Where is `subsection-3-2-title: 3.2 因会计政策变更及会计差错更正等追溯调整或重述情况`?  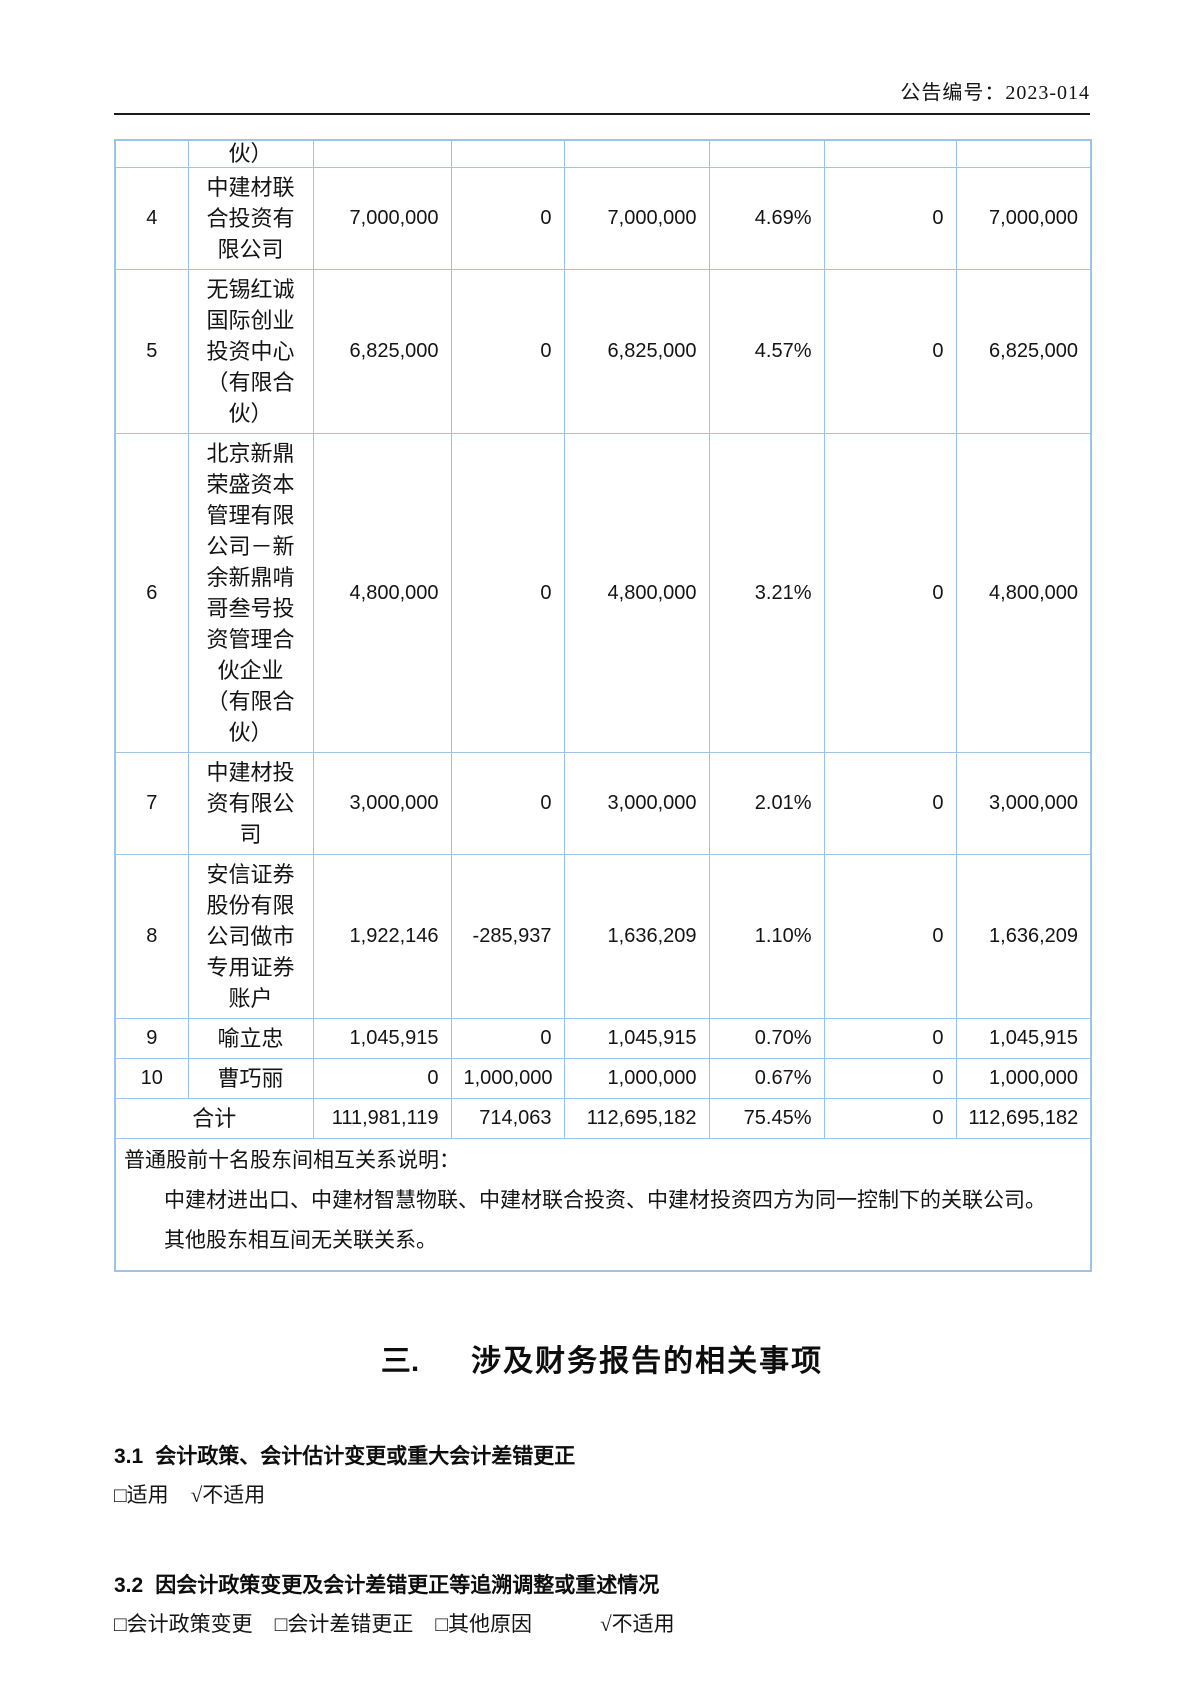 subsection-3-2-title: 3.2 因会计政策变更及会计差错更正等追溯调整或重述情况 is located at coordinates (602, 1584).